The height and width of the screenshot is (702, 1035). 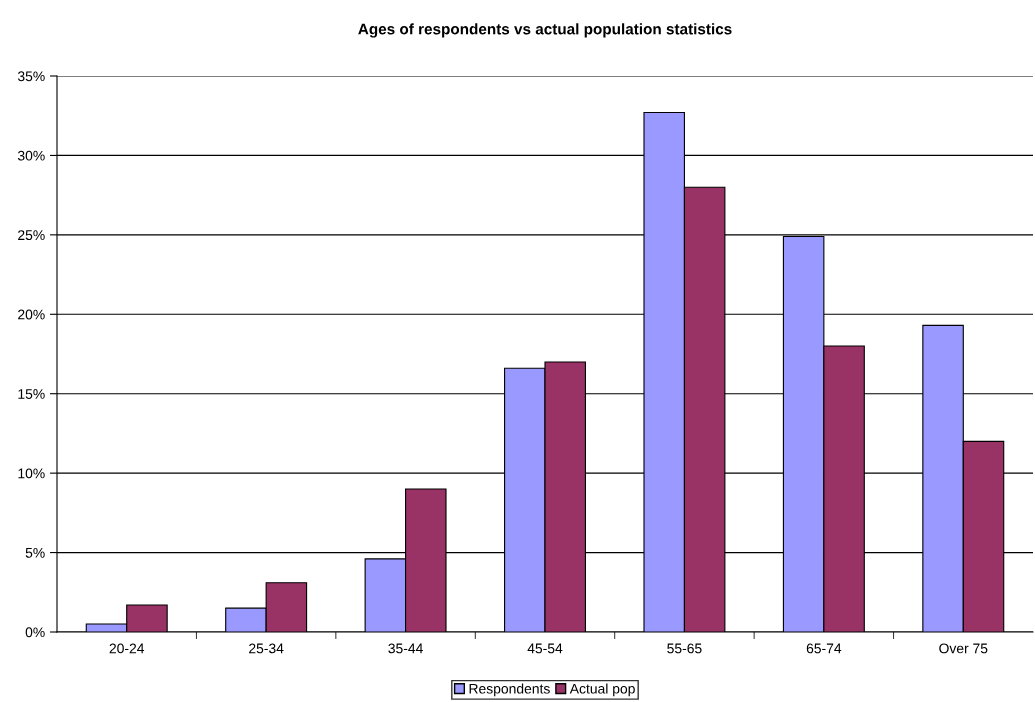 I want to click on chart-title: Ages of respondents vs actual population statistics, so click(x=545, y=30).